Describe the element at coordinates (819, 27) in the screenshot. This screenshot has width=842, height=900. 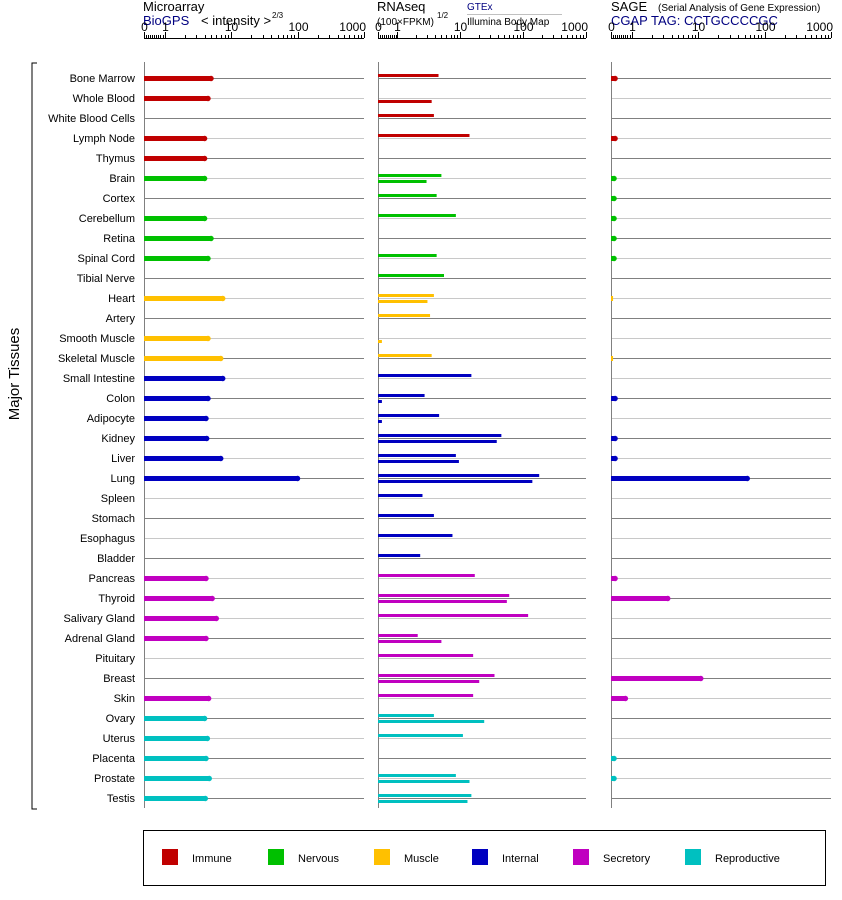
I see `tick-label: 1000` at that location.